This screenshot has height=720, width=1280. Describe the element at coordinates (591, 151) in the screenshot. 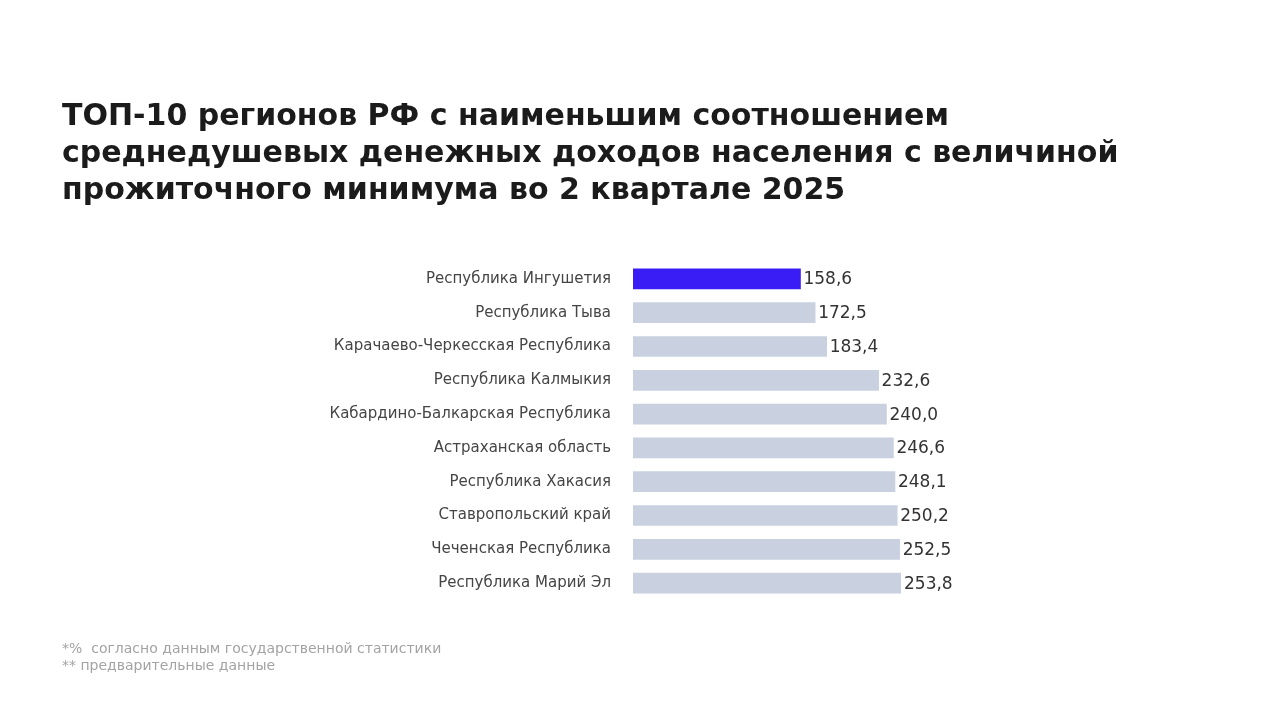

I see `chart-title: ТОП-10 регионов РФ с наименьшим соотношением среднедушевых денежных доходов населения с величиной прожиточного минимума во 2 квартале 2025` at that location.